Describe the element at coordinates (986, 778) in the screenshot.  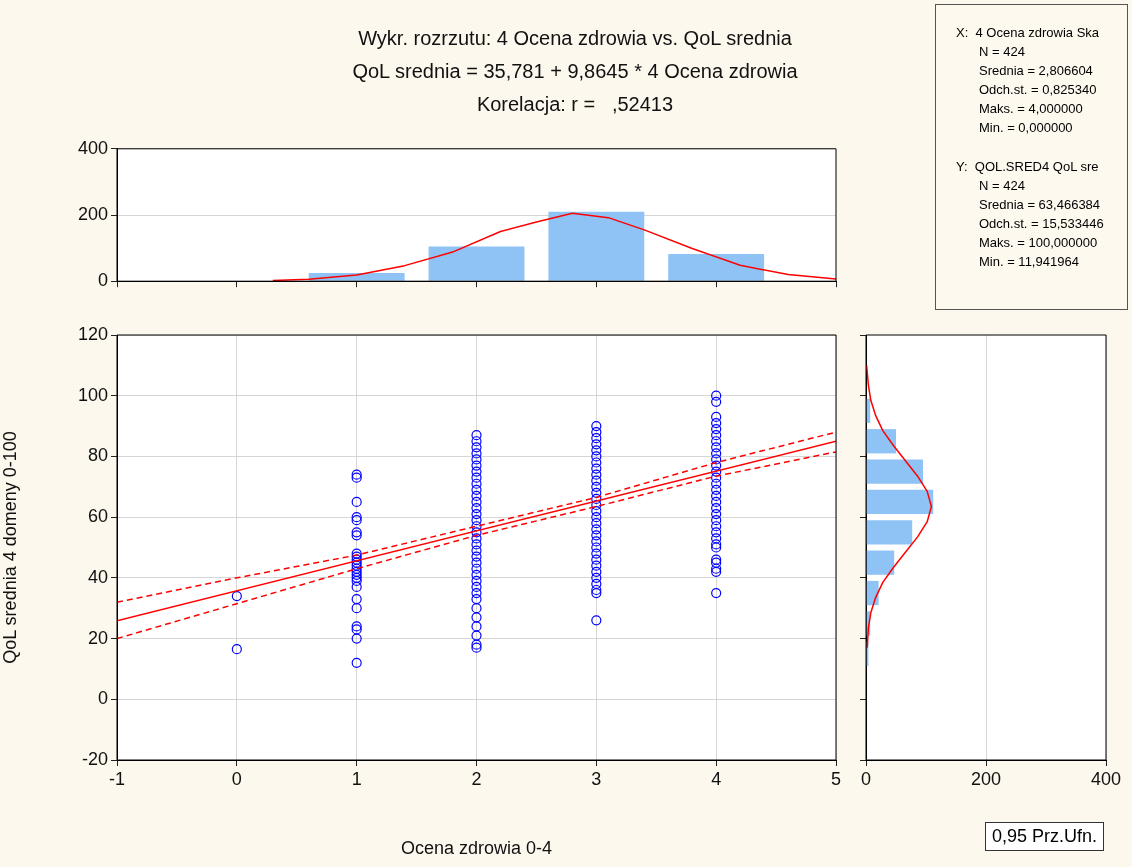
I see `x-tick-label: 200` at that location.